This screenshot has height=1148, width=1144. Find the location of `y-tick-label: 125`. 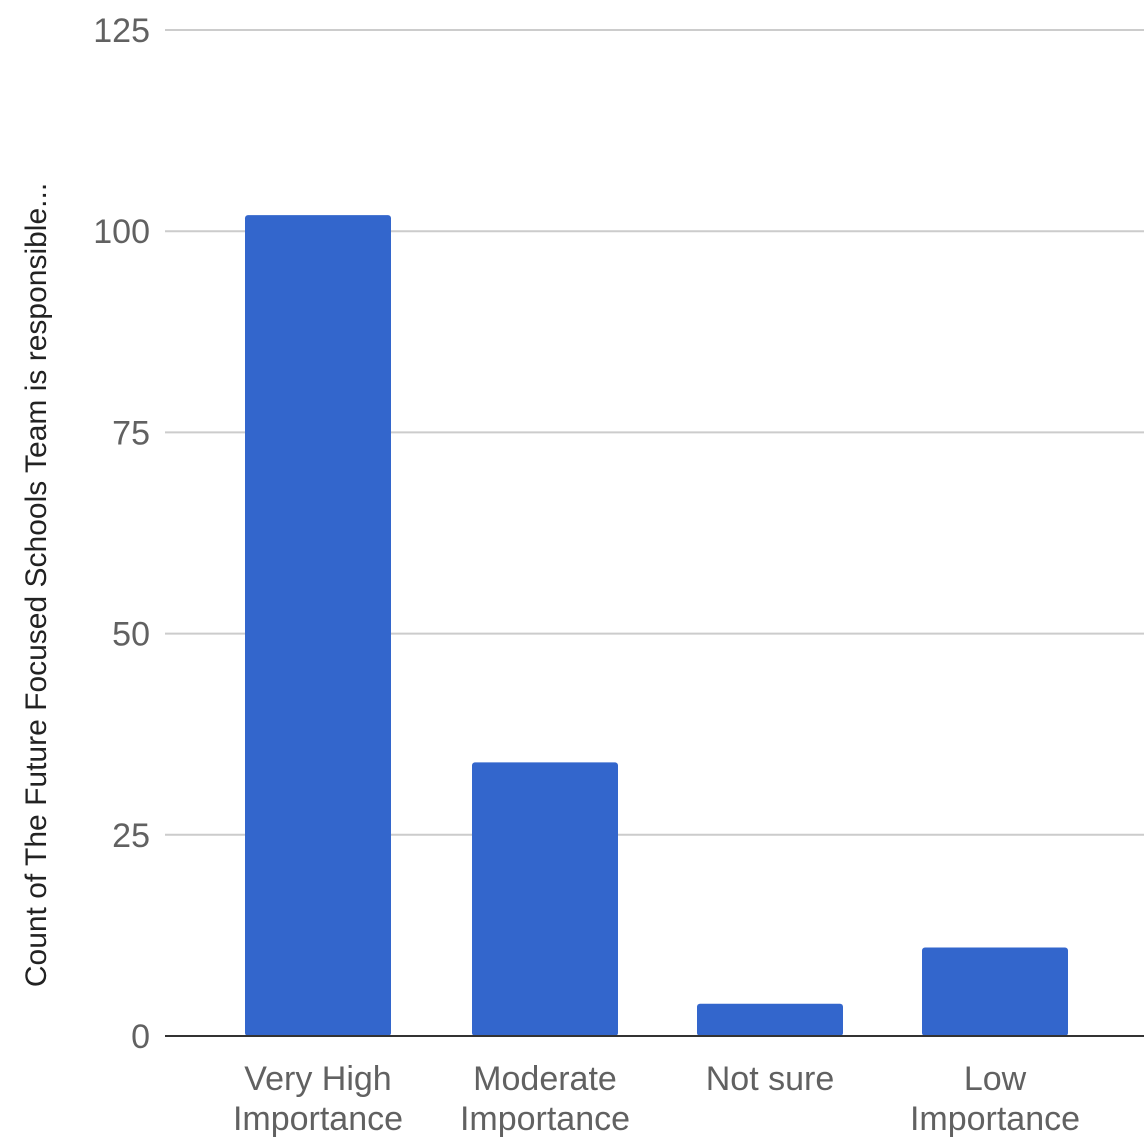

y-tick-label: 125 is located at coordinates (121, 31).